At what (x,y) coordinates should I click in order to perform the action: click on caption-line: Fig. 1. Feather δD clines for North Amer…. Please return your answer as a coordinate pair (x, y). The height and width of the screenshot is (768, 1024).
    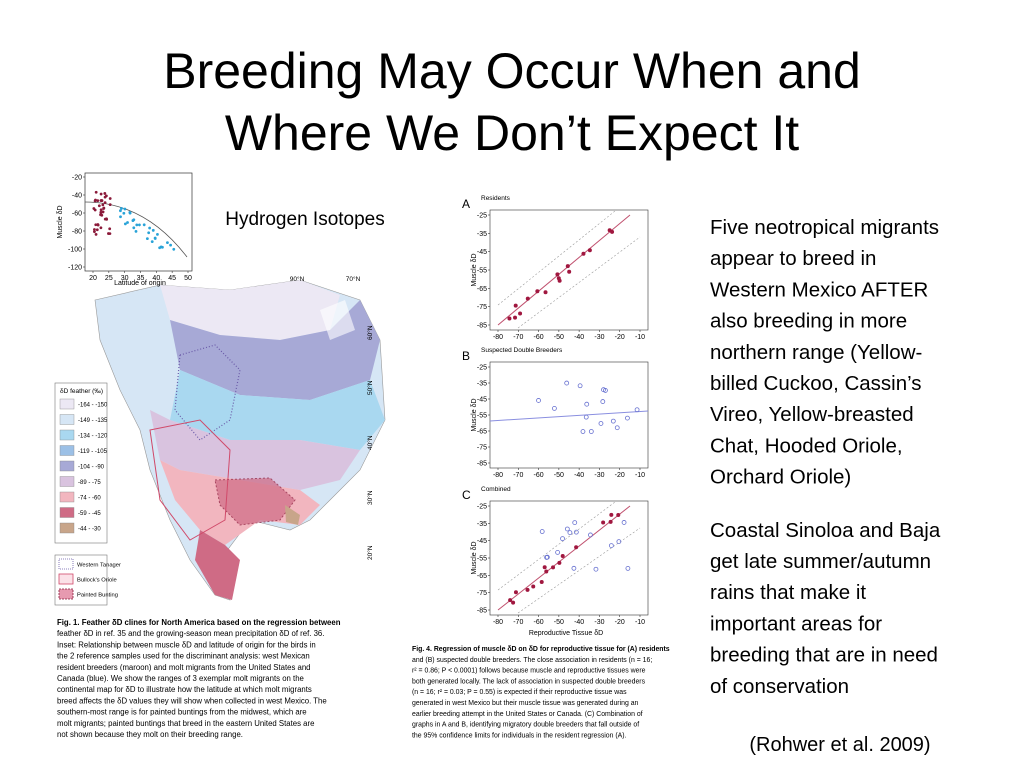
    Looking at the image, I should click on (199, 622).